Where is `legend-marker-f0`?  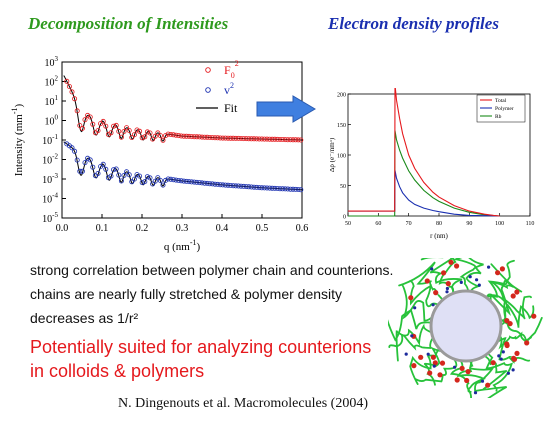
legend-marker-f0 is located at coordinates (208, 70).